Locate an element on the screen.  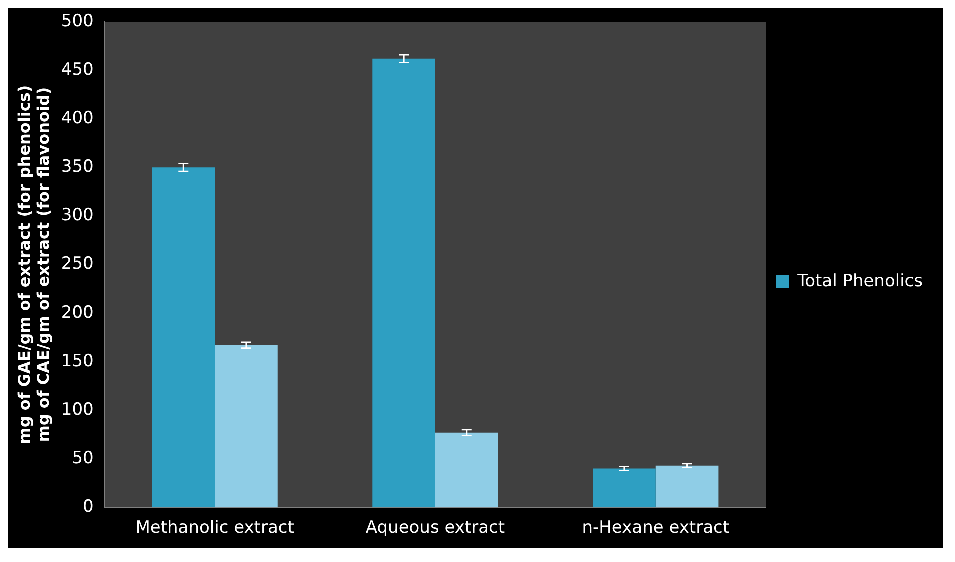
x-tick-label: Methanolic extract is located at coordinates (215, 528).